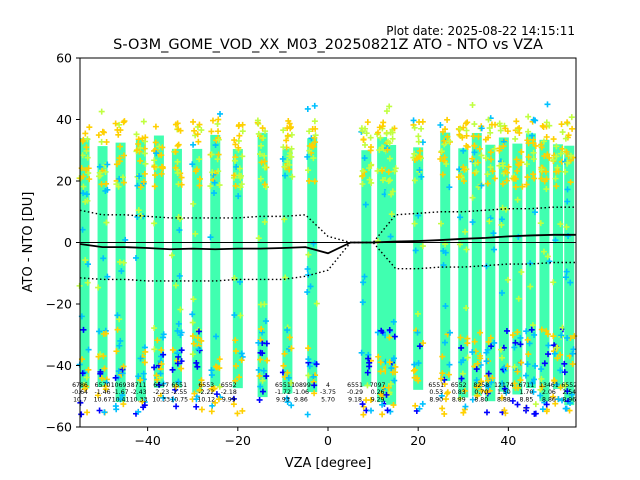 This screenshot has height=480, width=640. Describe the element at coordinates (139, 392) in the screenshot. I see `bin-annotation-line: -2.43` at that location.